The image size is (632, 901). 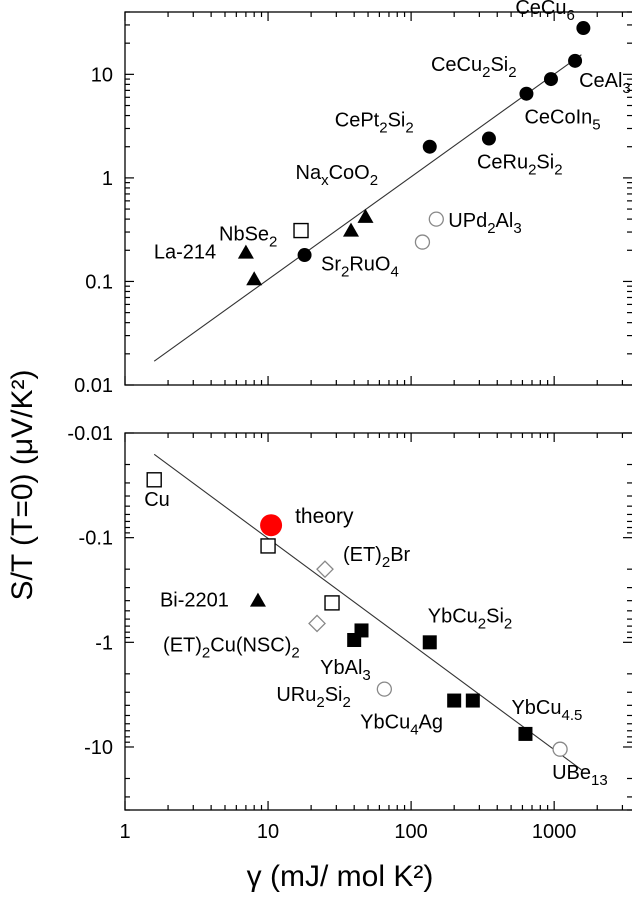 What do you see at coordinates (248, 237) in the screenshot?
I see `point-label: NbSe2` at bounding box center [248, 237].